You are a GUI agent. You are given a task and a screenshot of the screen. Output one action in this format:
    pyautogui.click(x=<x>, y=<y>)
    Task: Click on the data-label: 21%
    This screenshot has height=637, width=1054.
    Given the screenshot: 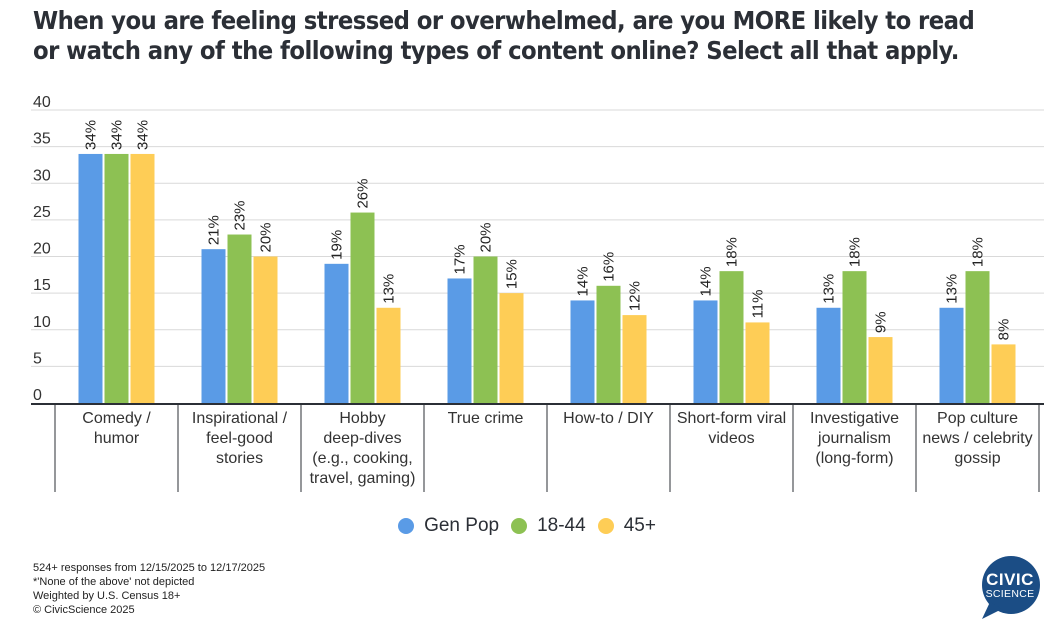 What is the action you would take?
    pyautogui.click(x=214, y=230)
    